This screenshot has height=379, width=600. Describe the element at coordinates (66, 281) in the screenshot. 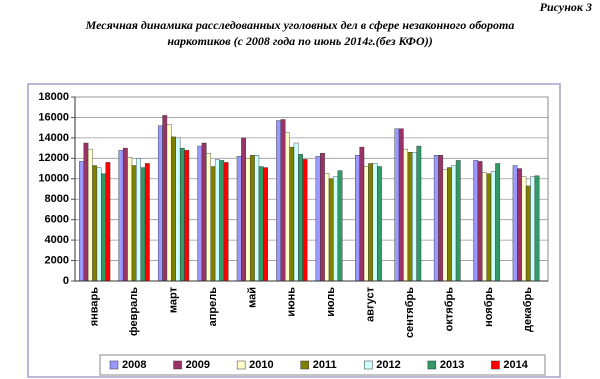

I see `y-tick-label: 0` at that location.